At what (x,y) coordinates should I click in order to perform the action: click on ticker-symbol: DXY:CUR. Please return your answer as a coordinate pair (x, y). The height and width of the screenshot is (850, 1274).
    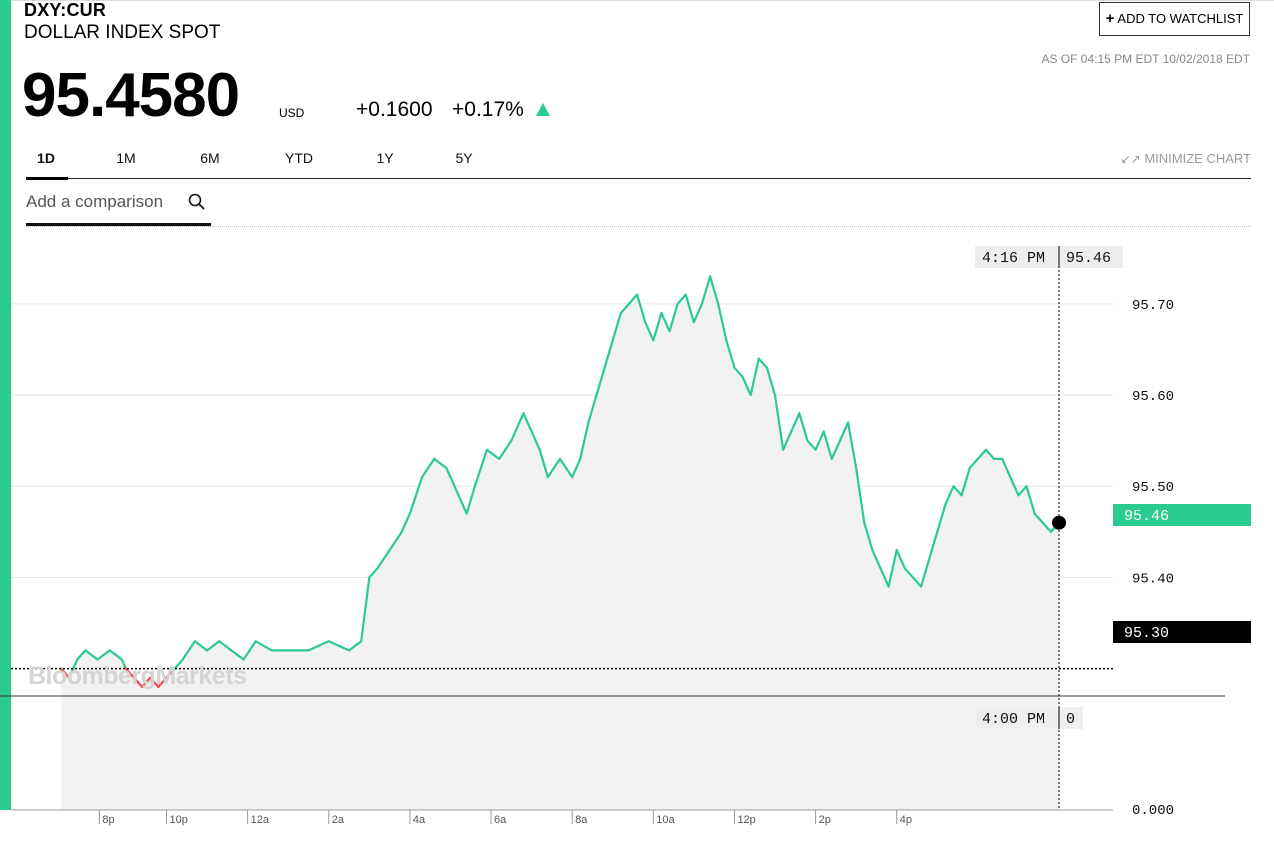
    Looking at the image, I should click on (65, 10).